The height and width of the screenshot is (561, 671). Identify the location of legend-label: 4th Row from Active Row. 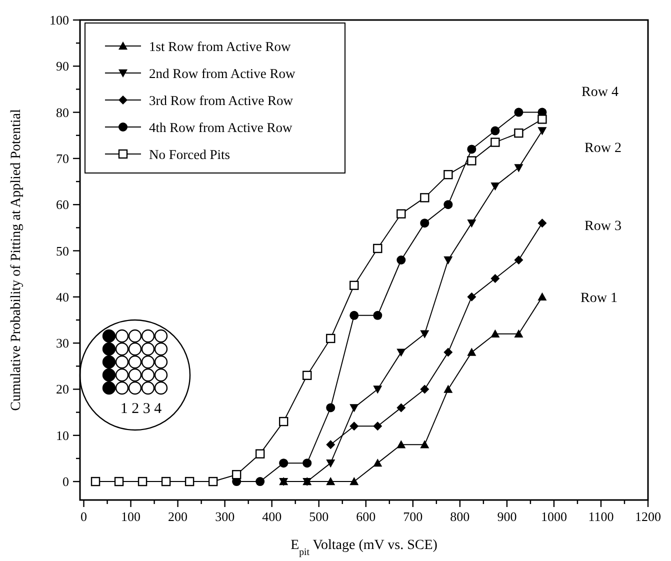
(220, 127).